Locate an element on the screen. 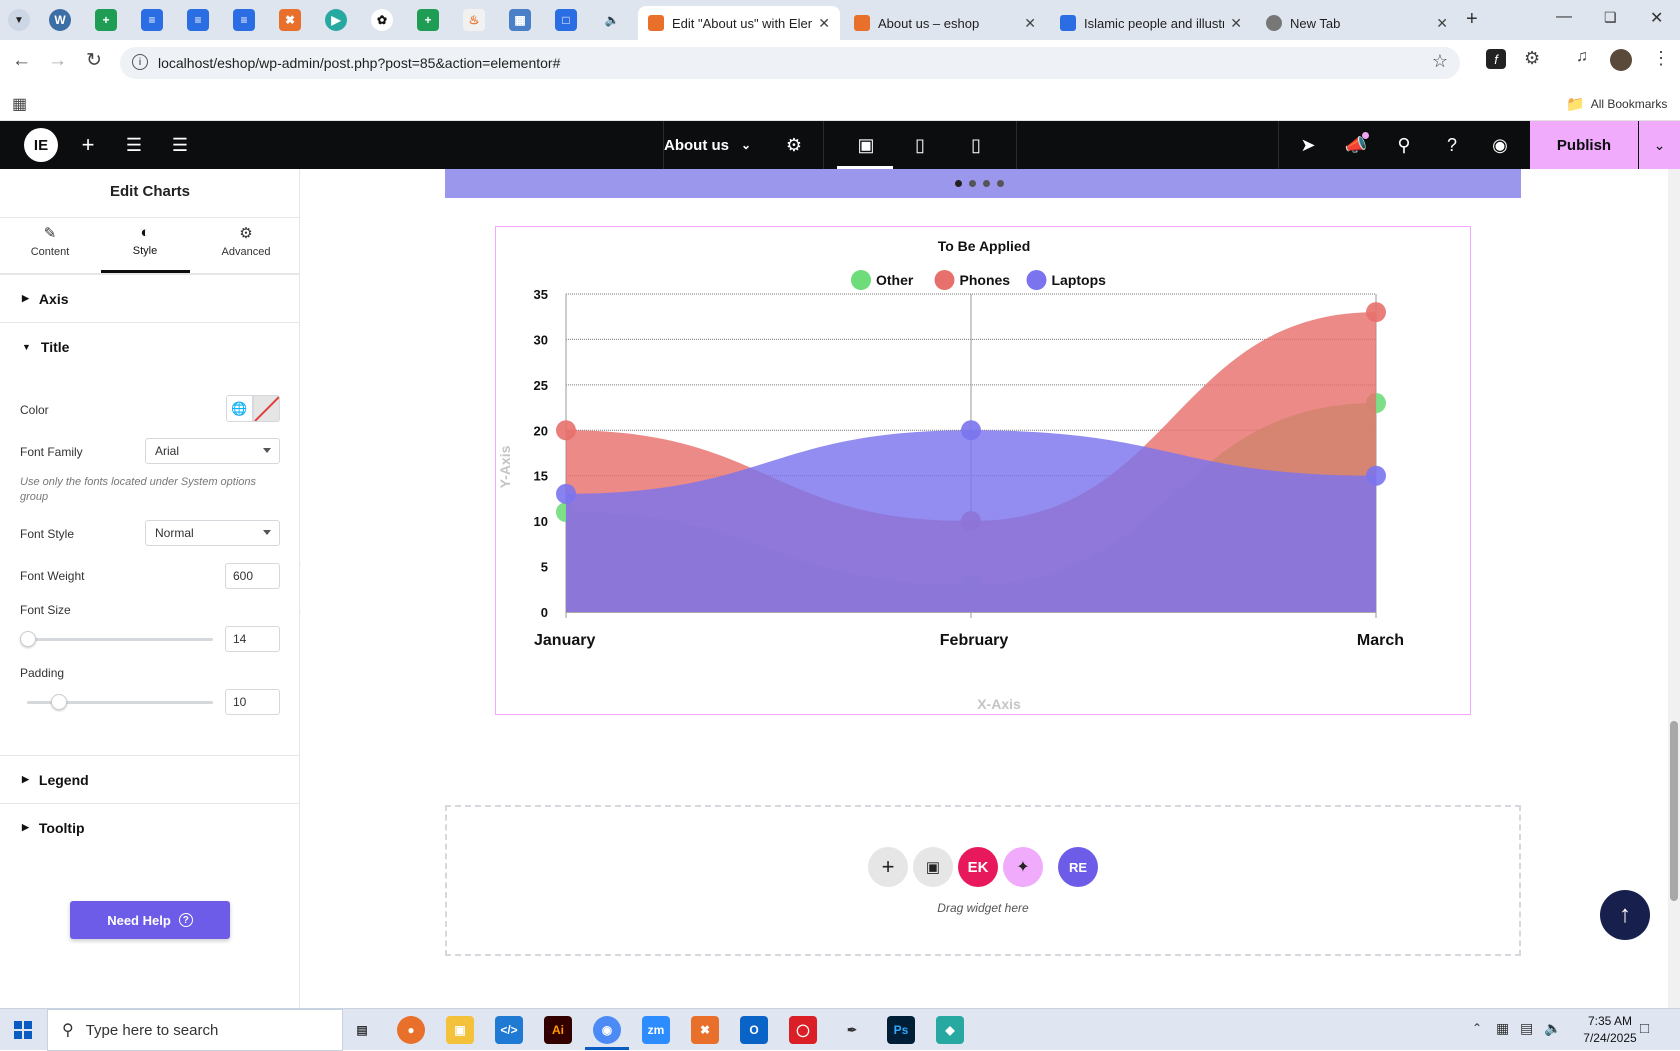 The width and height of the screenshot is (1680, 1051). notifications-megaphone-icon: 📣 is located at coordinates (1356, 144).